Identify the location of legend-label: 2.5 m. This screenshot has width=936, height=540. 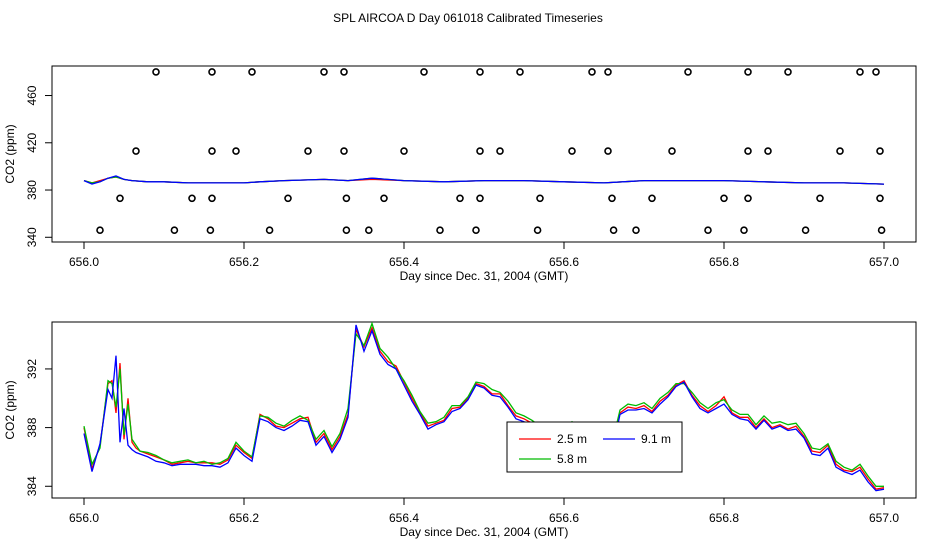
(572, 439).